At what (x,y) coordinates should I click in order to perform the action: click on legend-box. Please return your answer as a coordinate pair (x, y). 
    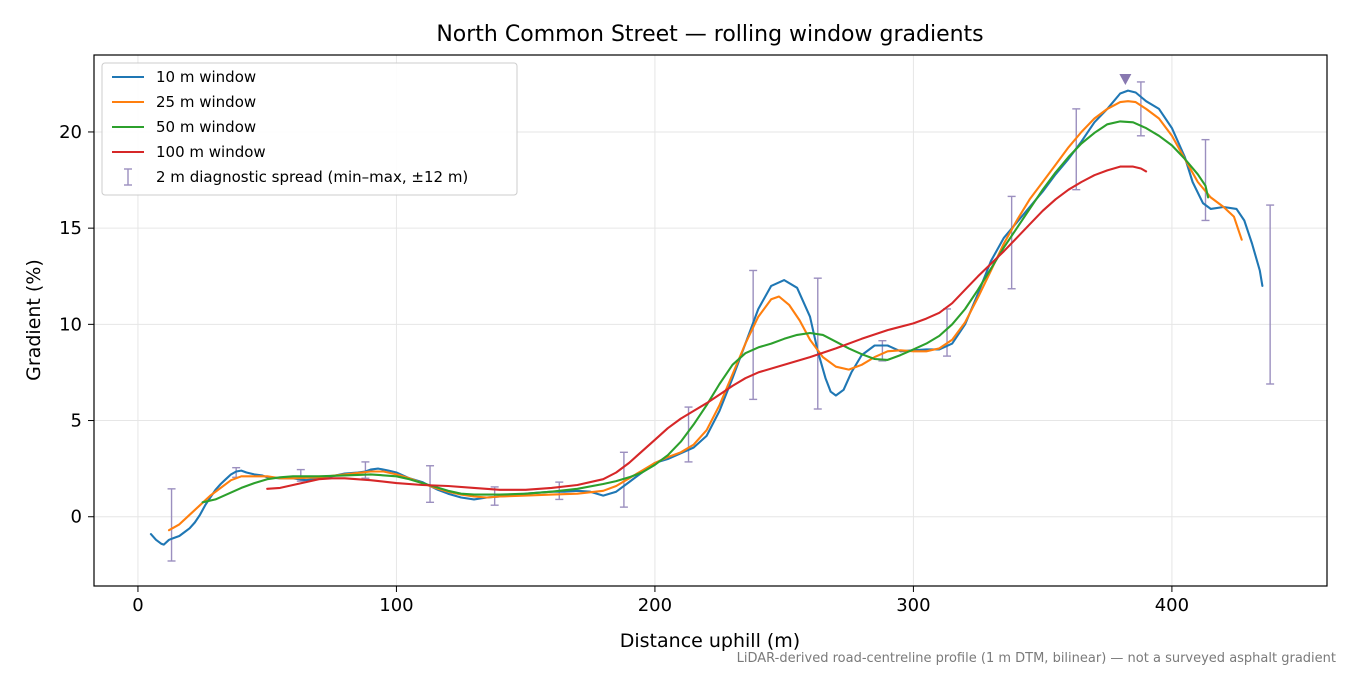
    Looking at the image, I should click on (309, 129).